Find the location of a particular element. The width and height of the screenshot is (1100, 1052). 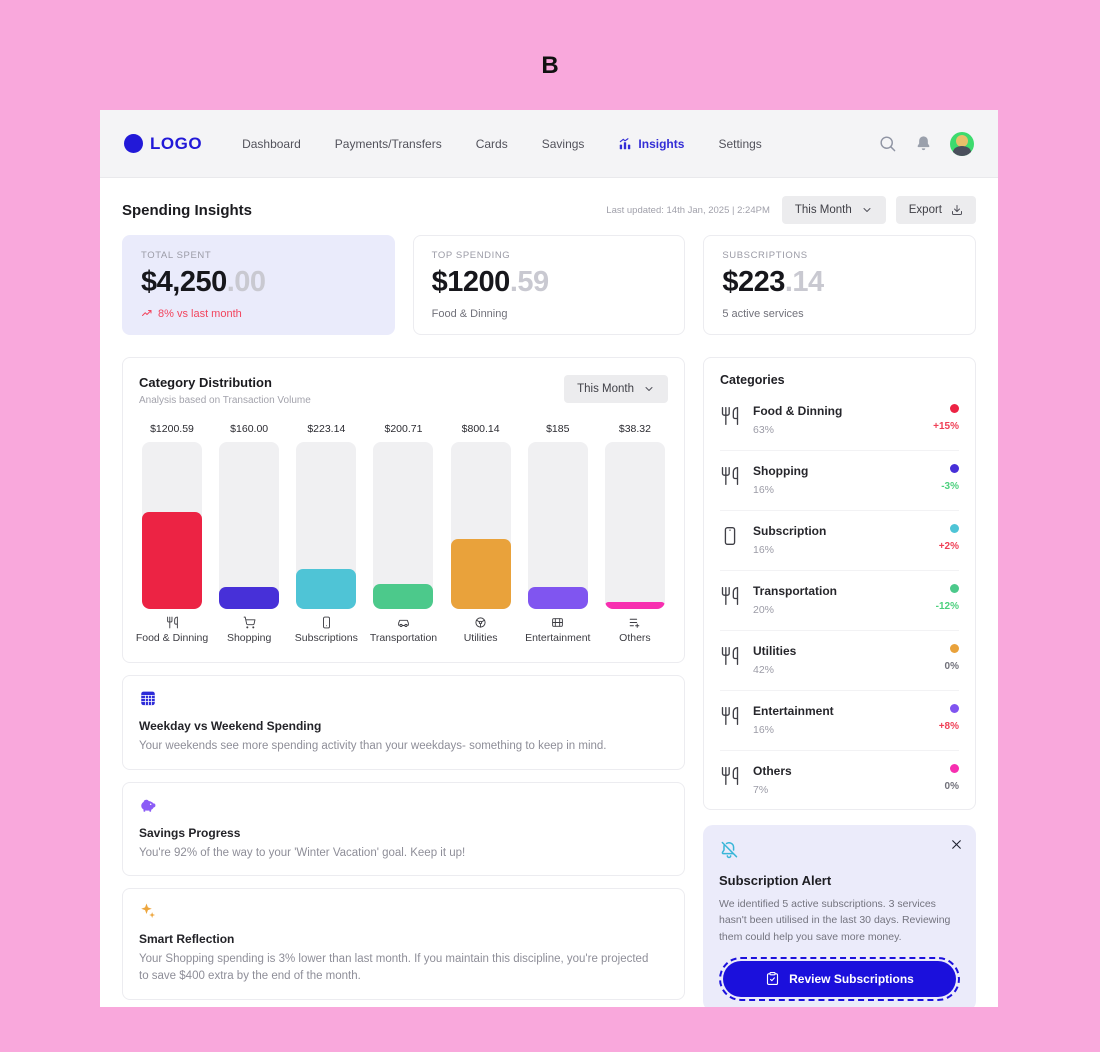

bar-value: $160.00 is located at coordinates (249, 429).